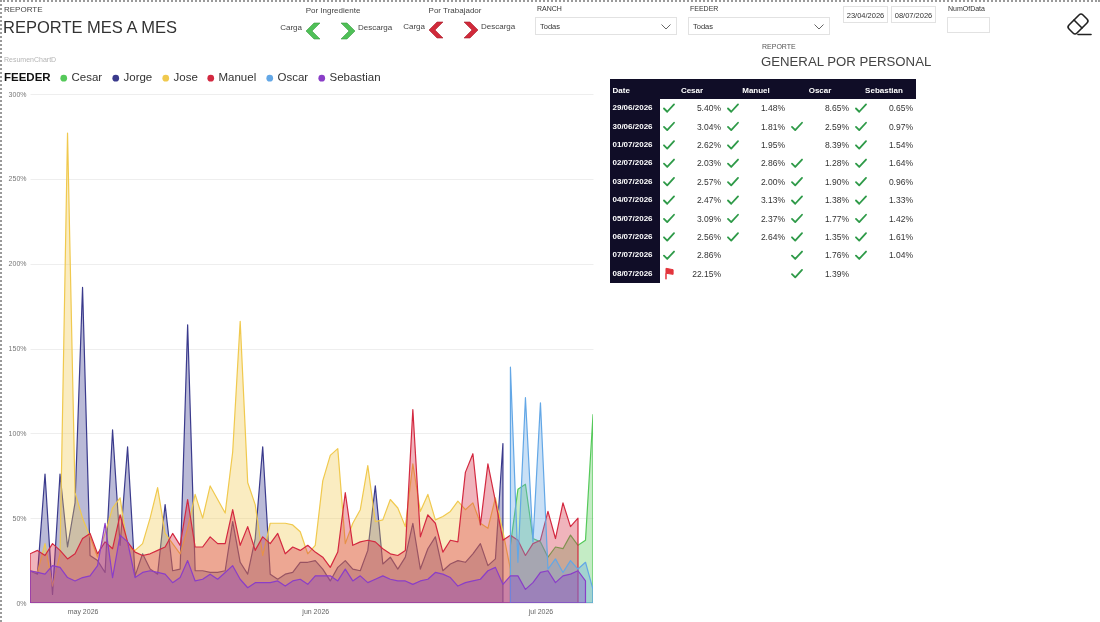 The height and width of the screenshot is (622, 1100). I want to click on data-label: 1.35%, so click(837, 237).